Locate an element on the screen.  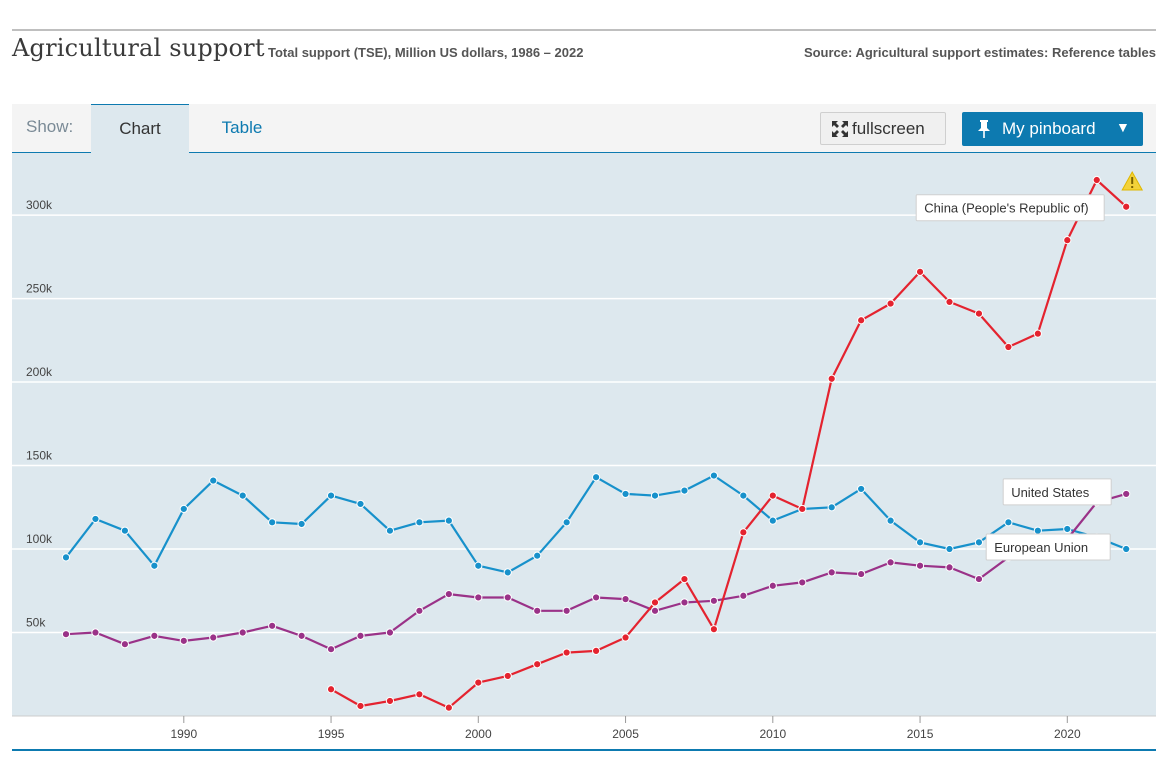
tab-chart: Chart is located at coordinates (140, 128).